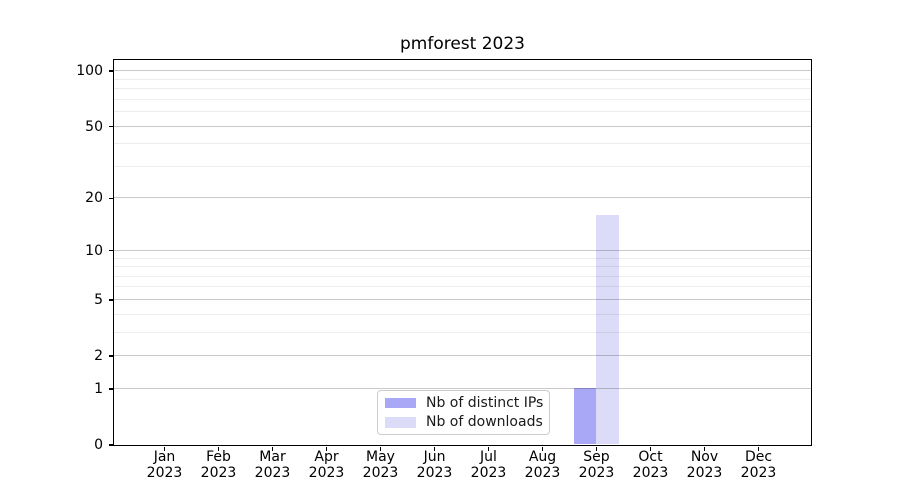 Image resolution: width=900 pixels, height=500 pixels. What do you see at coordinates (607, 330) in the screenshot?
I see `bar-downloads` at bounding box center [607, 330].